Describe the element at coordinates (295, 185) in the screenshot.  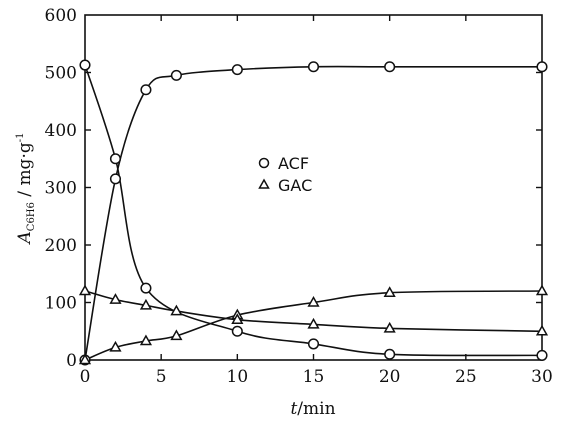
I see `legend-gac-label: GAC` at that location.